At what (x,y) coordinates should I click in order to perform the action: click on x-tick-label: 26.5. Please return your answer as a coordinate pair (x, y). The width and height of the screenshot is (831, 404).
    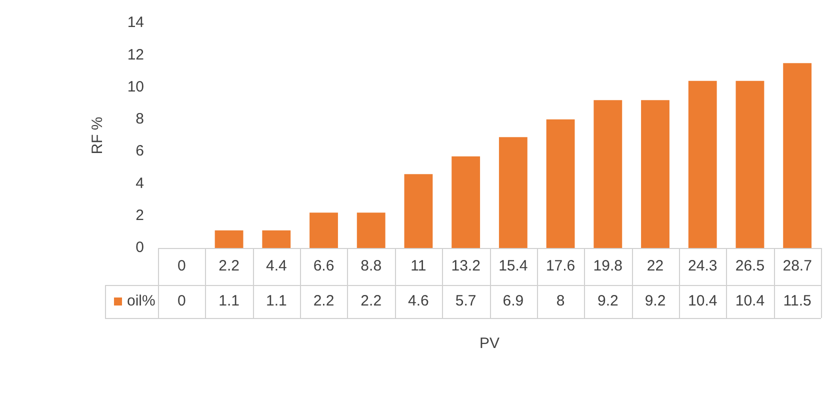
    Looking at the image, I should click on (750, 266).